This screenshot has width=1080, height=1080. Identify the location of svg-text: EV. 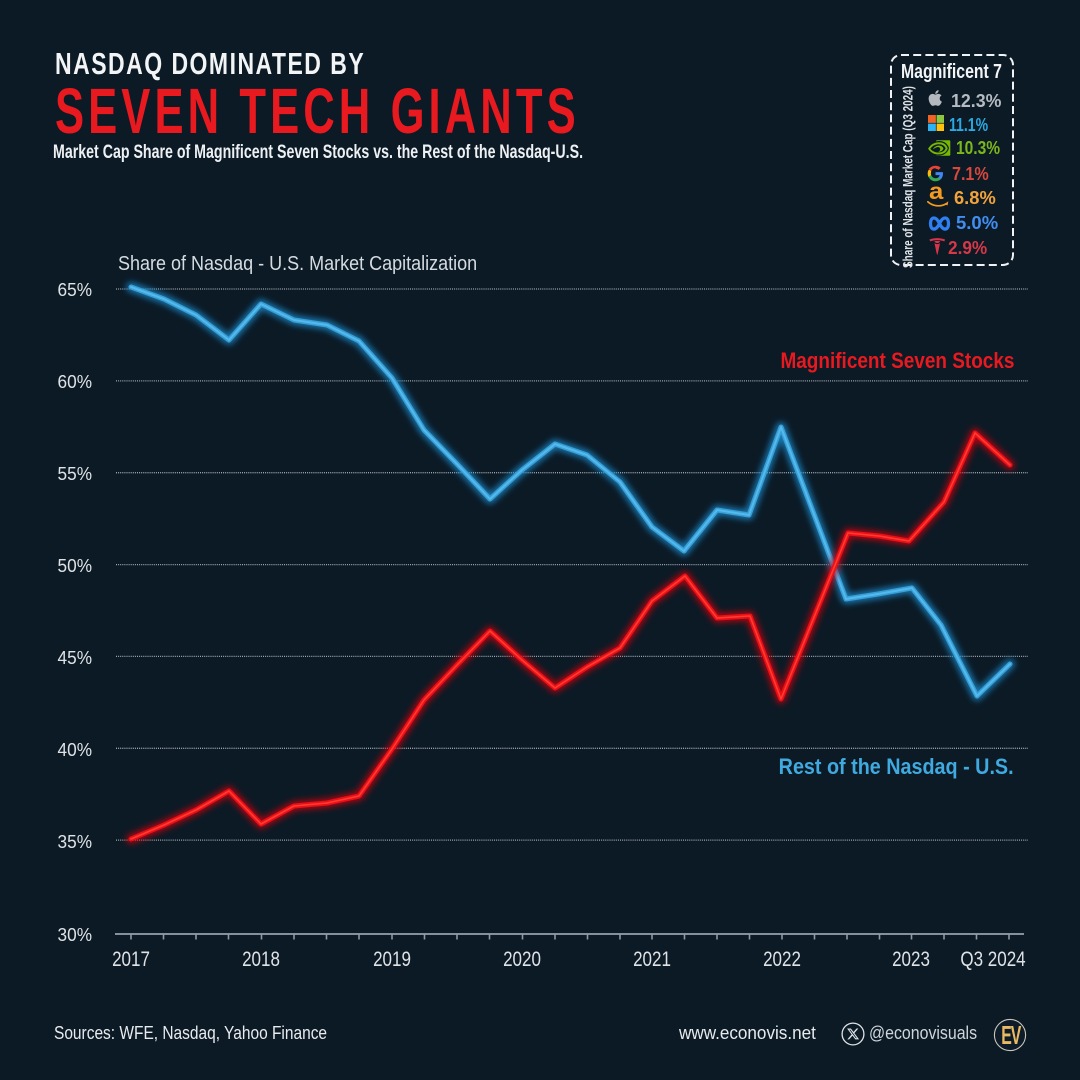
(1011, 1036).